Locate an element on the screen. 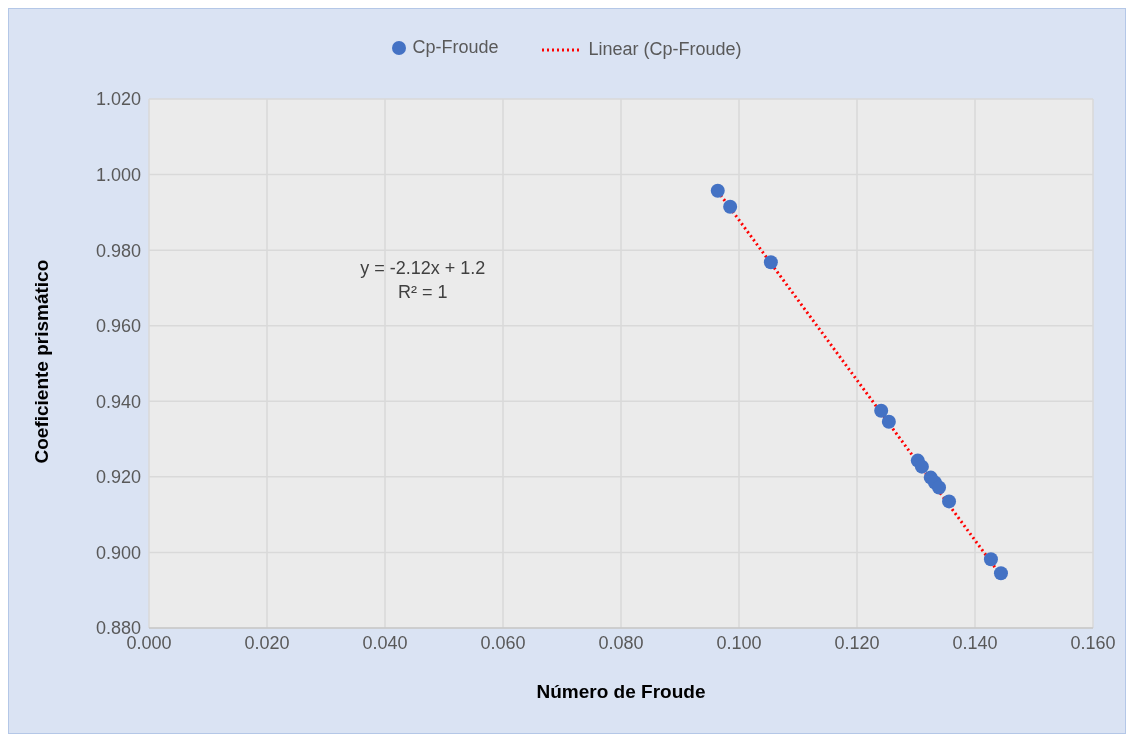 The width and height of the screenshot is (1134, 742). y-tick-label: 0.980 is located at coordinates (118, 250).